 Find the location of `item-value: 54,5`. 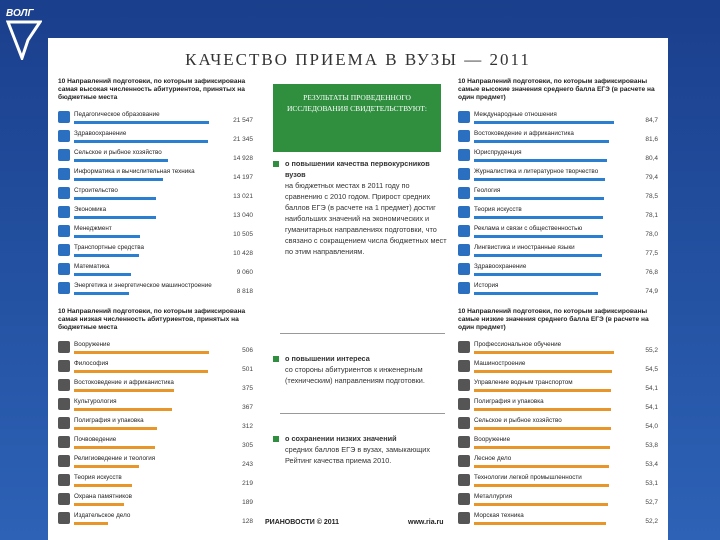

item-value: 54,5 is located at coordinates (651, 369).